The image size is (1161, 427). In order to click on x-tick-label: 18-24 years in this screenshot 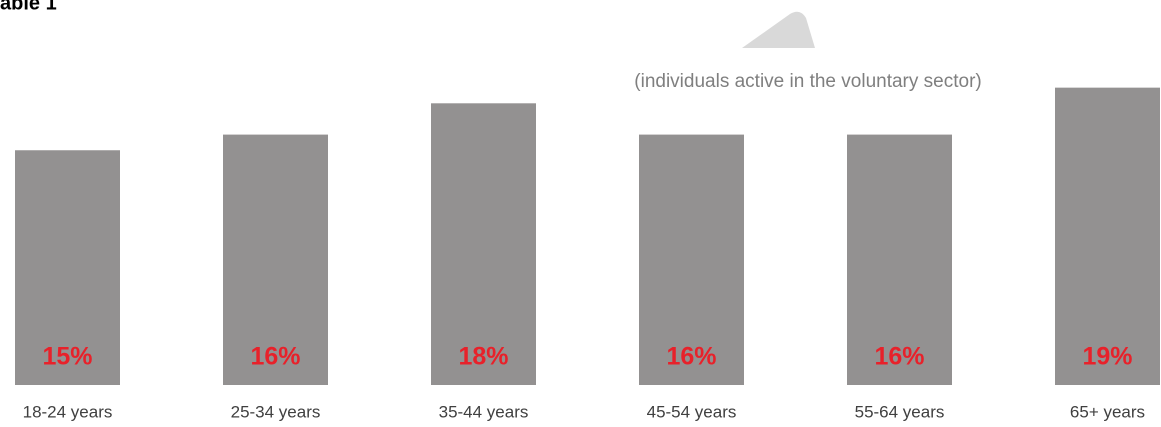, I will do `click(68, 411)`.